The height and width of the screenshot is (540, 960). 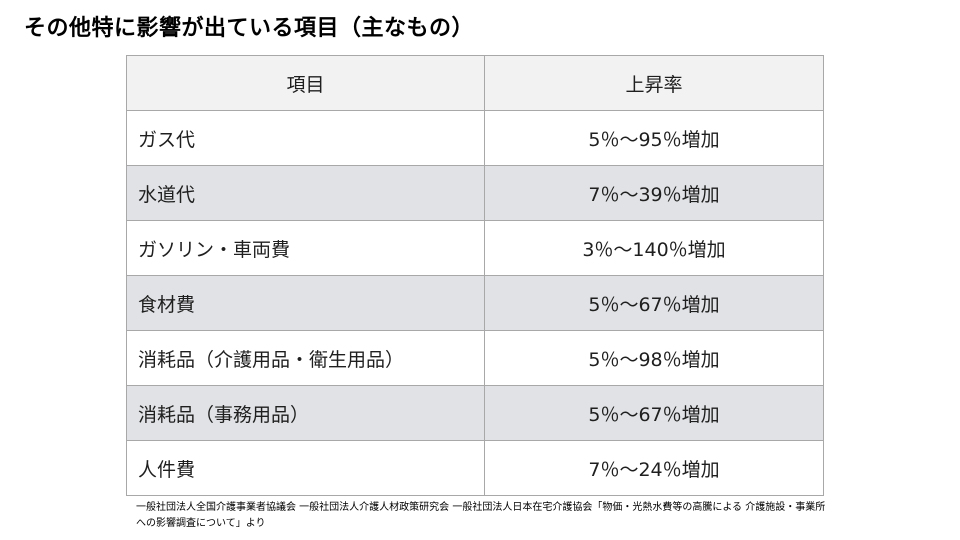 I want to click on table-row: 水道代 7％～39％増加, so click(x=475, y=193).